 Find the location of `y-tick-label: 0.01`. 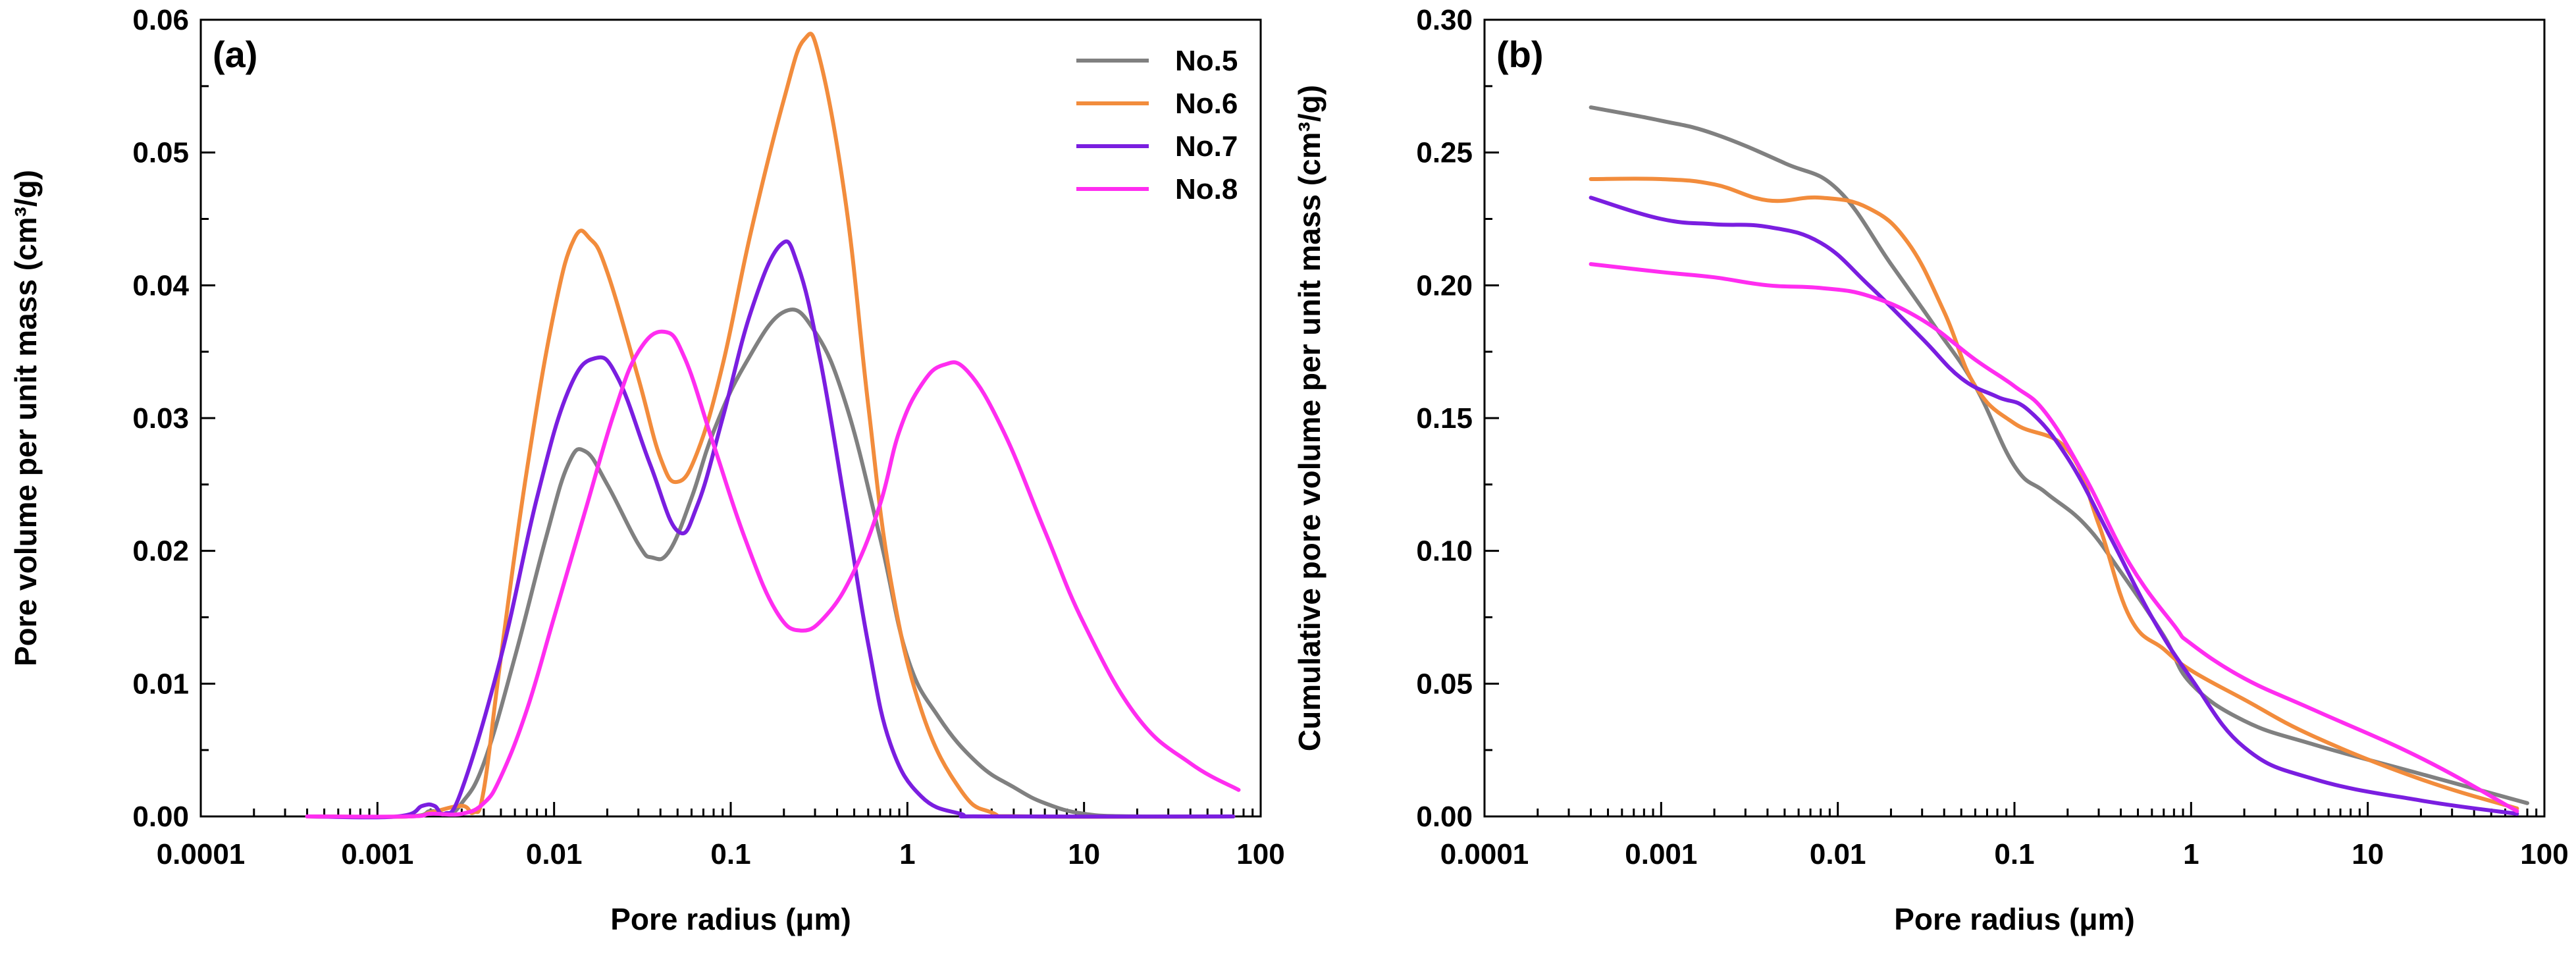

y-tick-label: 0.01 is located at coordinates (160, 684).